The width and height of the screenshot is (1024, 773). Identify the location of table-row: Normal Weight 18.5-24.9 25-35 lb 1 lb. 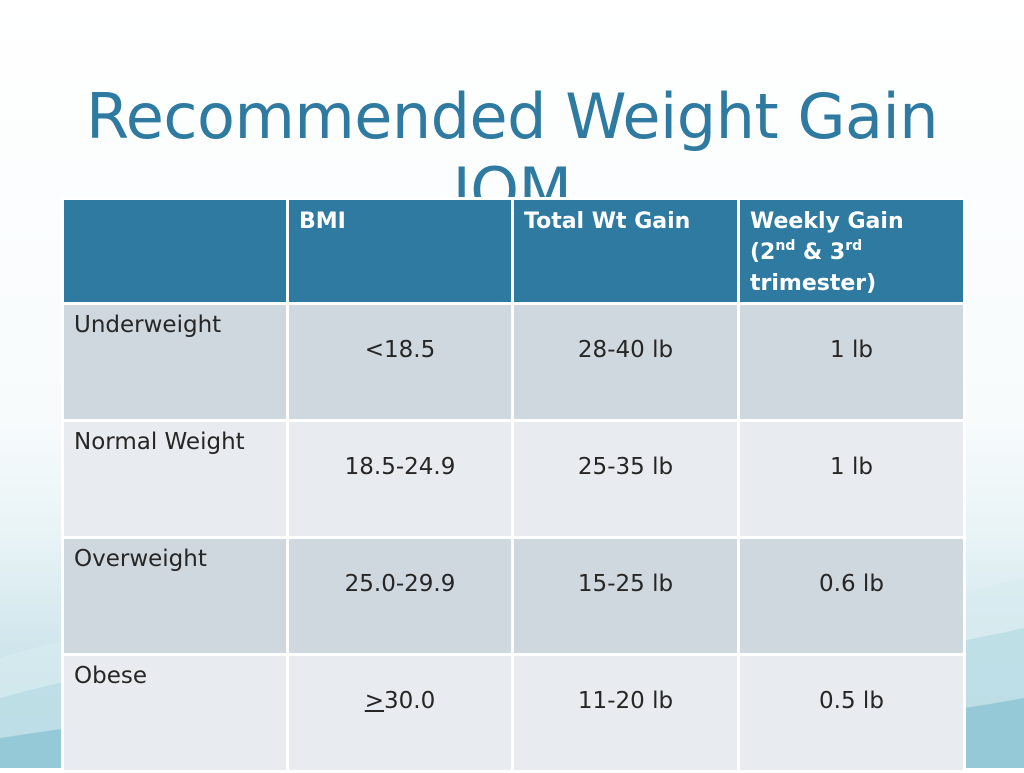
(513, 479).